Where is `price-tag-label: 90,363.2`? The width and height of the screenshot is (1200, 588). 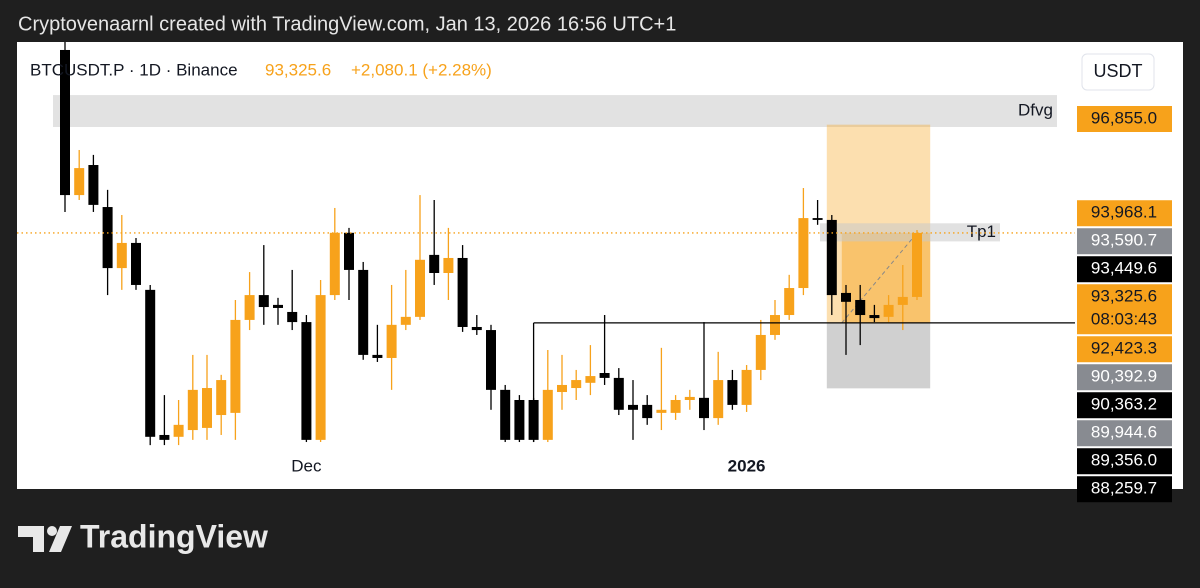 price-tag-label: 90,363.2 is located at coordinates (1124, 404).